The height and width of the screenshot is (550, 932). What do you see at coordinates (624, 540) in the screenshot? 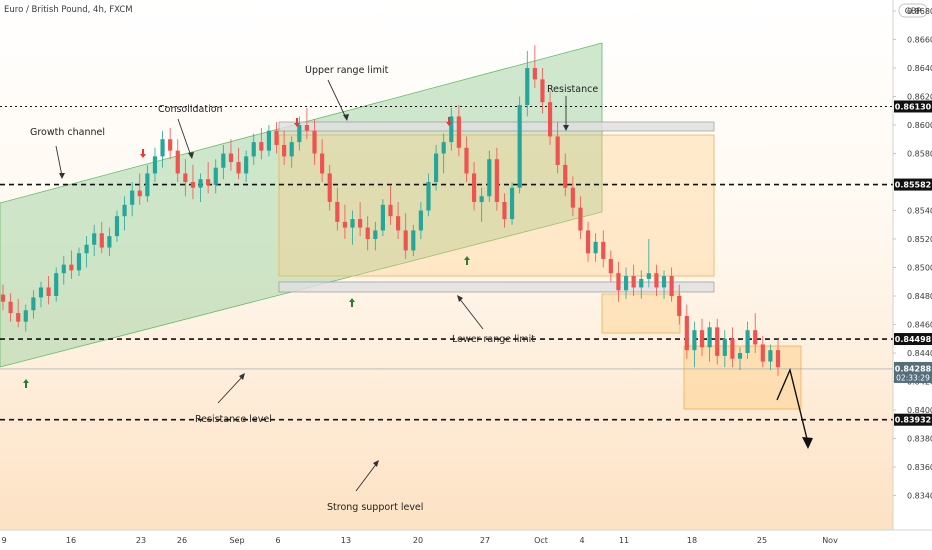
I see `time-tick-label: 11` at bounding box center [624, 540].